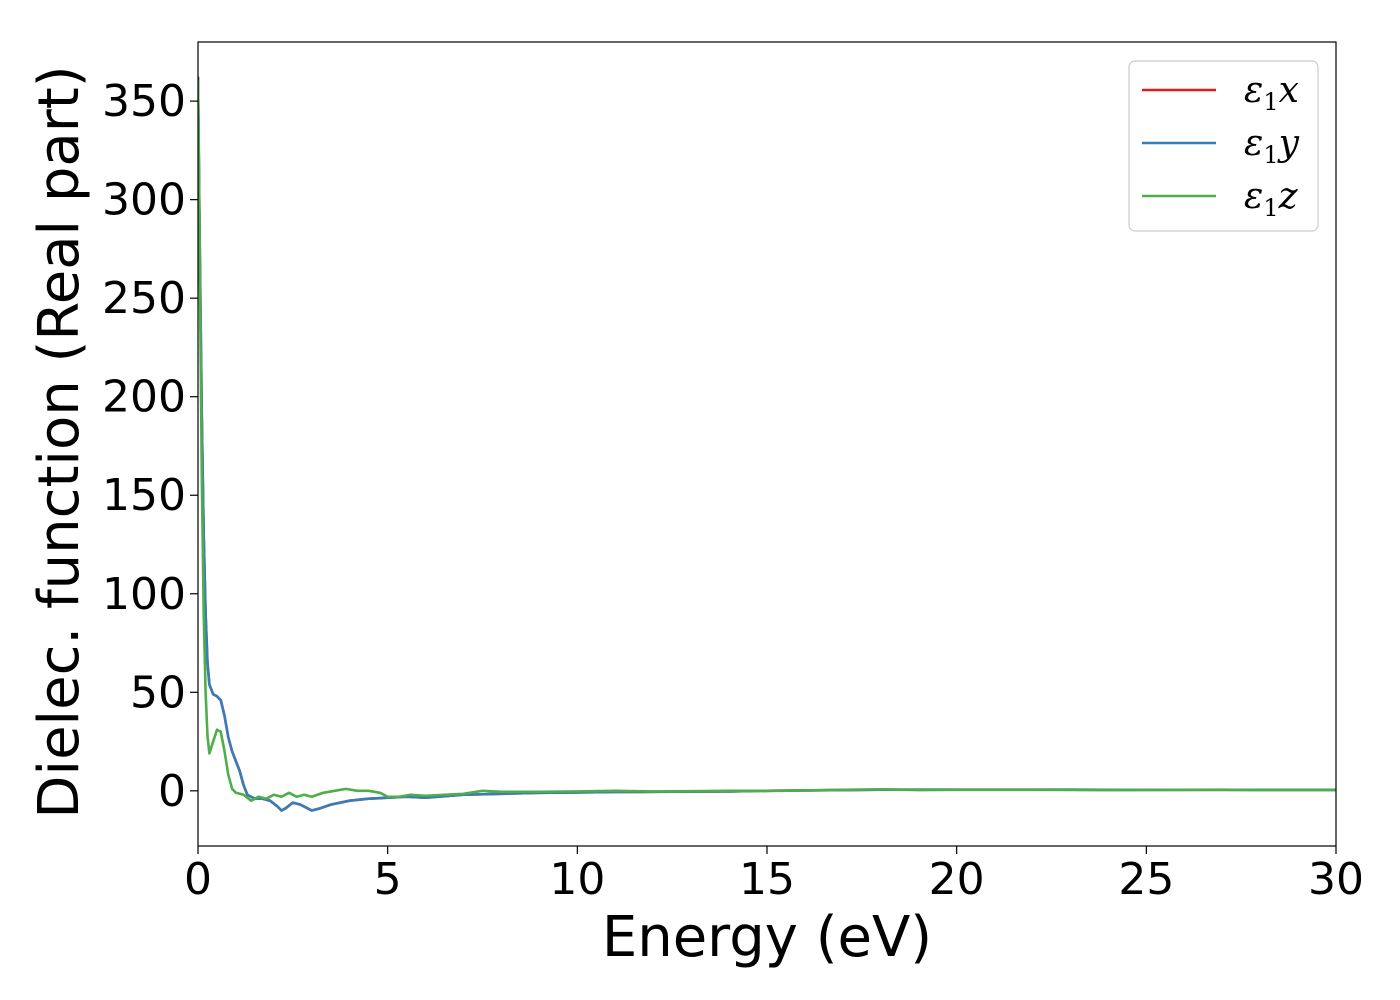  Describe the element at coordinates (767, 879) in the screenshot. I see `x-tick-label: 15` at that location.